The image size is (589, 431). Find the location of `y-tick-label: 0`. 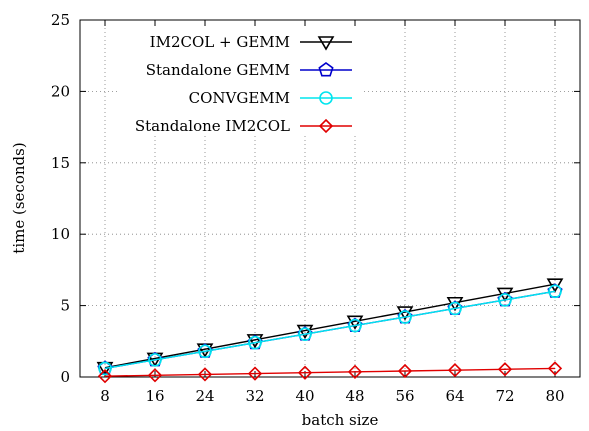

y-tick-label: 0 is located at coordinates (65, 377).